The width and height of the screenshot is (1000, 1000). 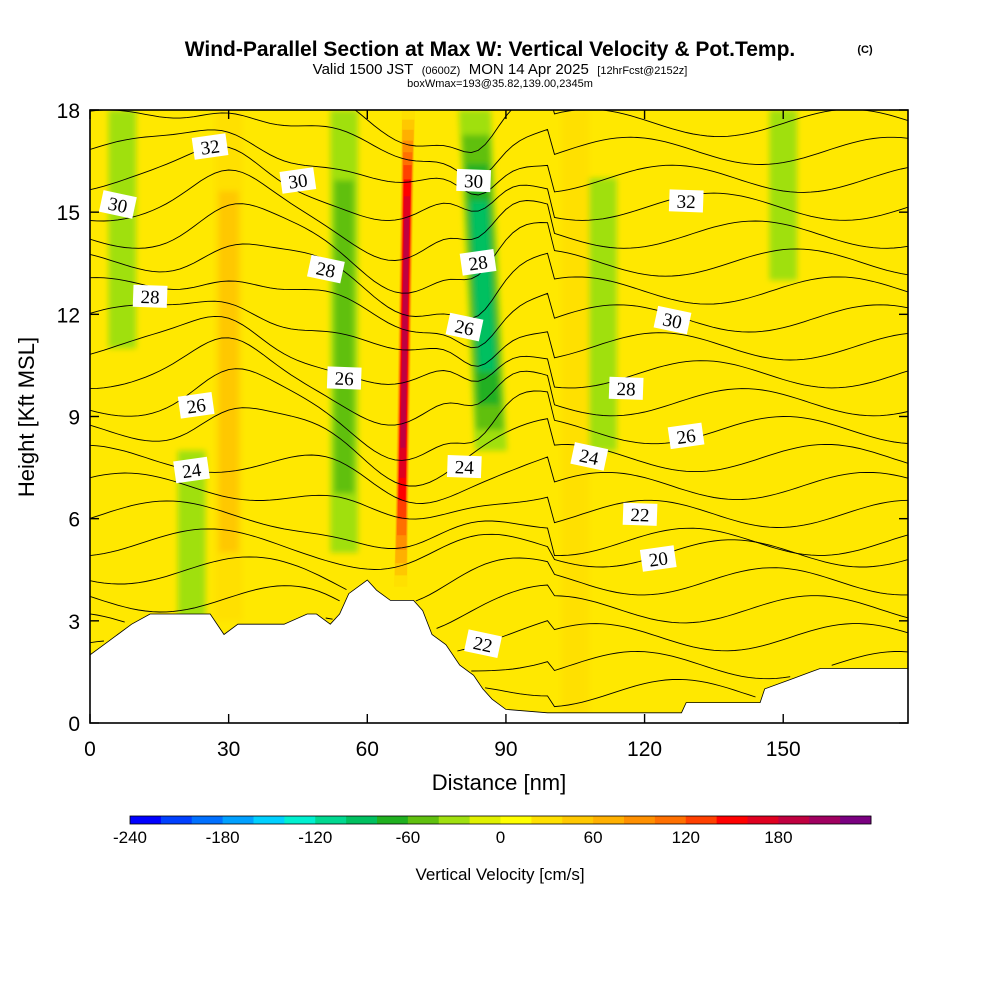 I want to click on theta-label: 22, so click(x=640, y=514).